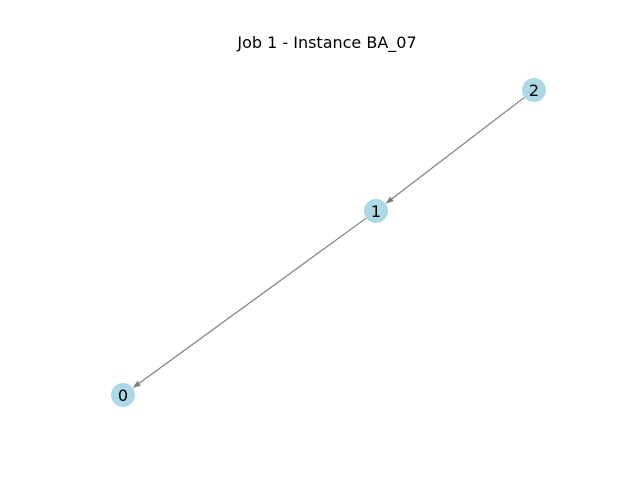 This screenshot has height=480, width=640. I want to click on node-1: 1, so click(376, 211).